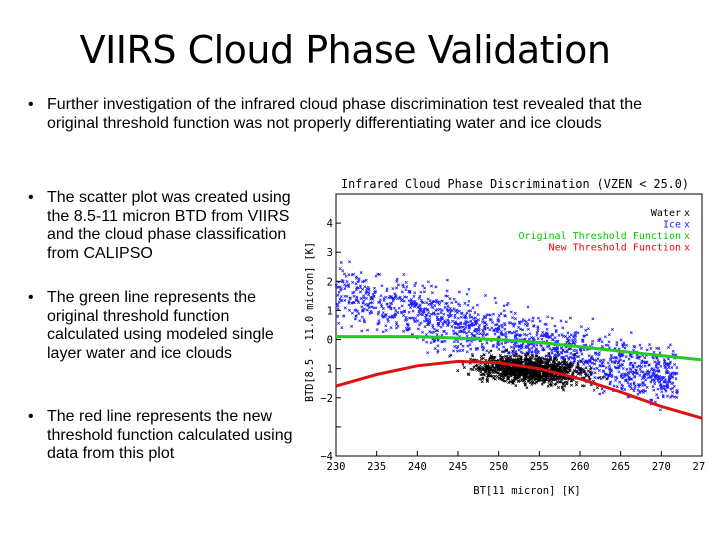  Describe the element at coordinates (666, 213) in the screenshot. I see `legend-label: Water` at that location.